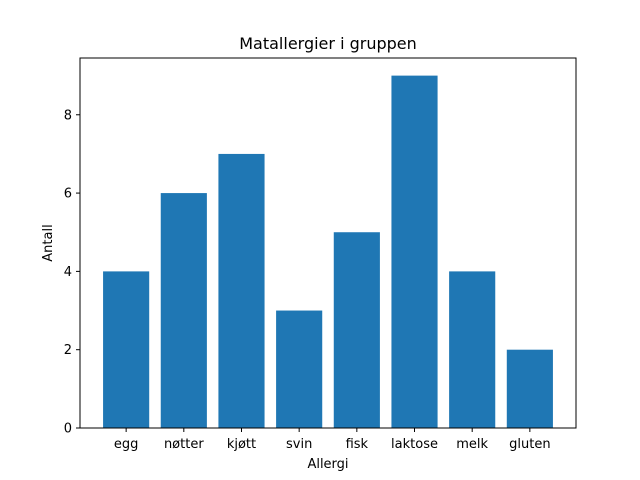  I want to click on bar-egg, so click(126, 349).